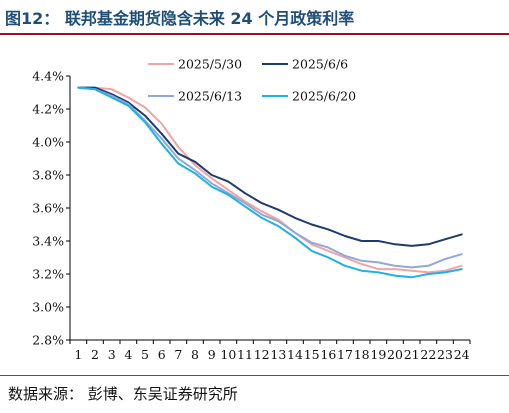 This screenshot has height=413, width=509. I want to click on x-tick-label: 24, so click(462, 354).